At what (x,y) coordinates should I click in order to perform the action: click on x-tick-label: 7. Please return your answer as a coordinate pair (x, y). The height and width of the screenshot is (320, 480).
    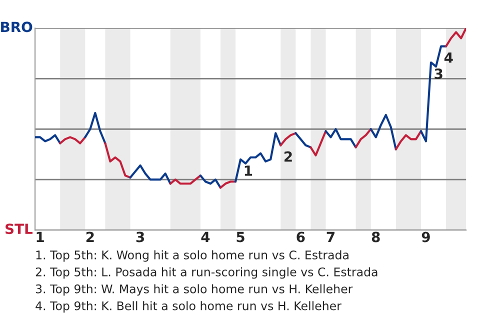
    Looking at the image, I should click on (330, 237).